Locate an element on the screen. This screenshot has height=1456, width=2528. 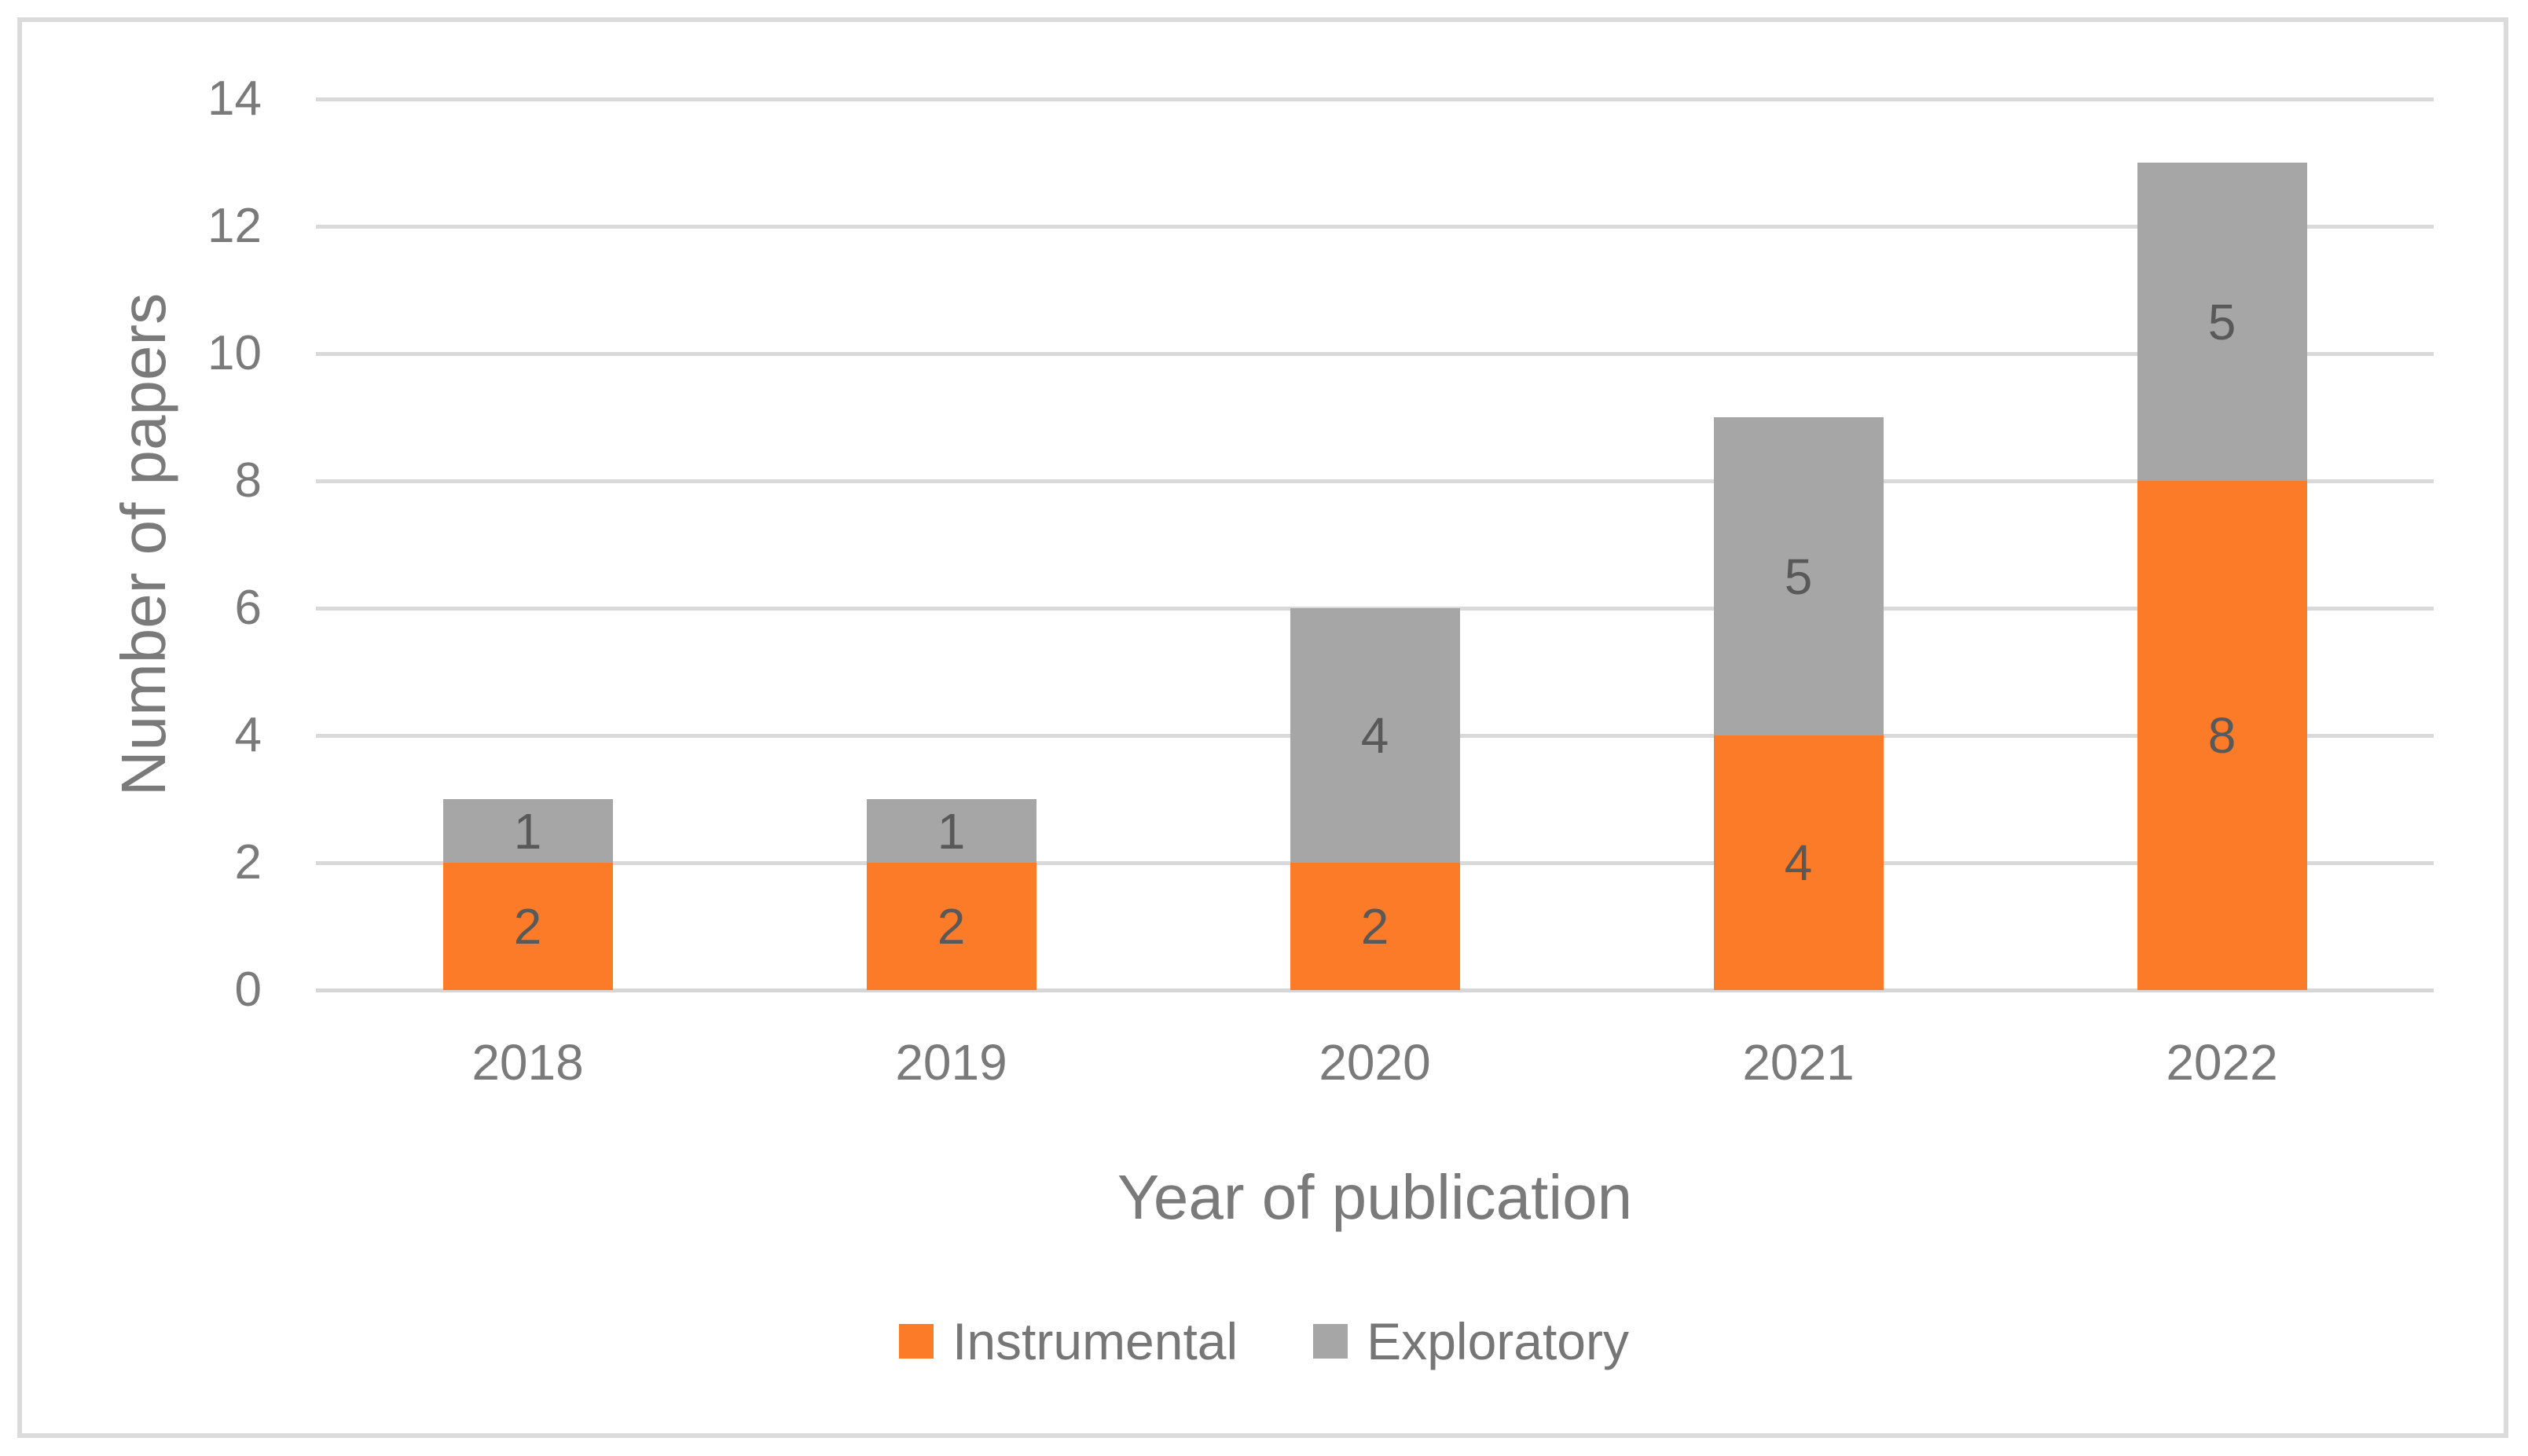
legend-item-instrumental: Instrumental is located at coordinates (1068, 1341).